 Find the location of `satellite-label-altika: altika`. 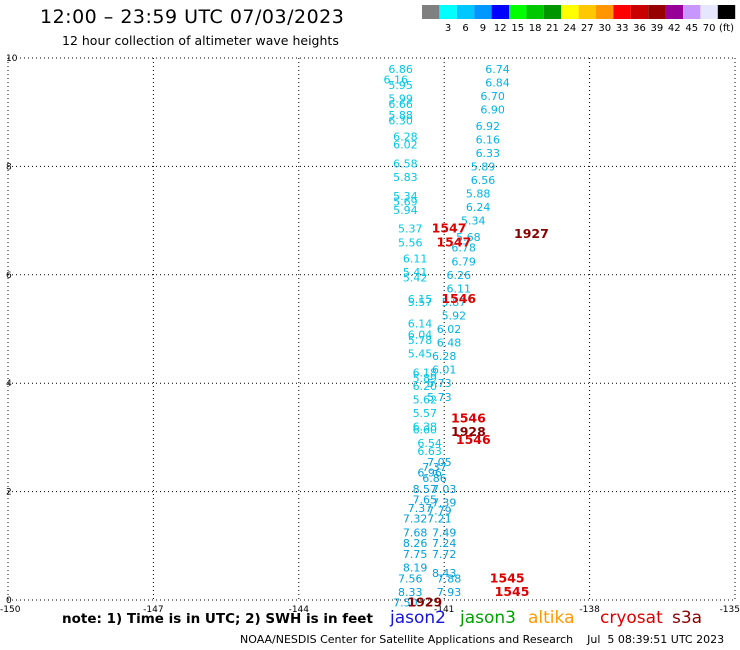

satellite-label-altika: altika is located at coordinates (551, 618).